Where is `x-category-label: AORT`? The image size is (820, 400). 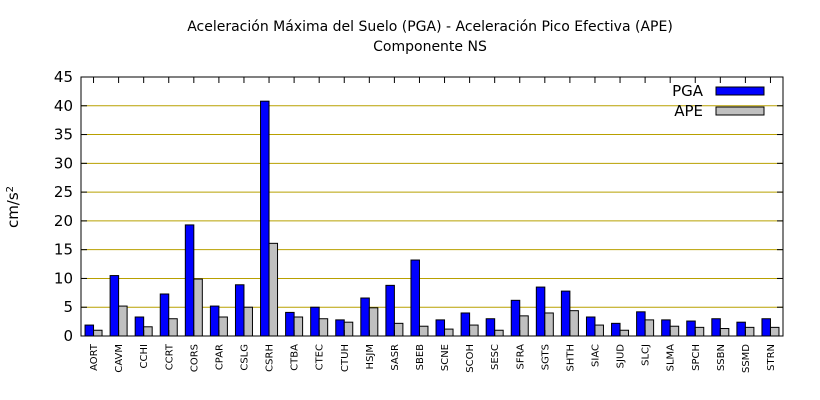 x-category-label: AORT is located at coordinates (94, 357).